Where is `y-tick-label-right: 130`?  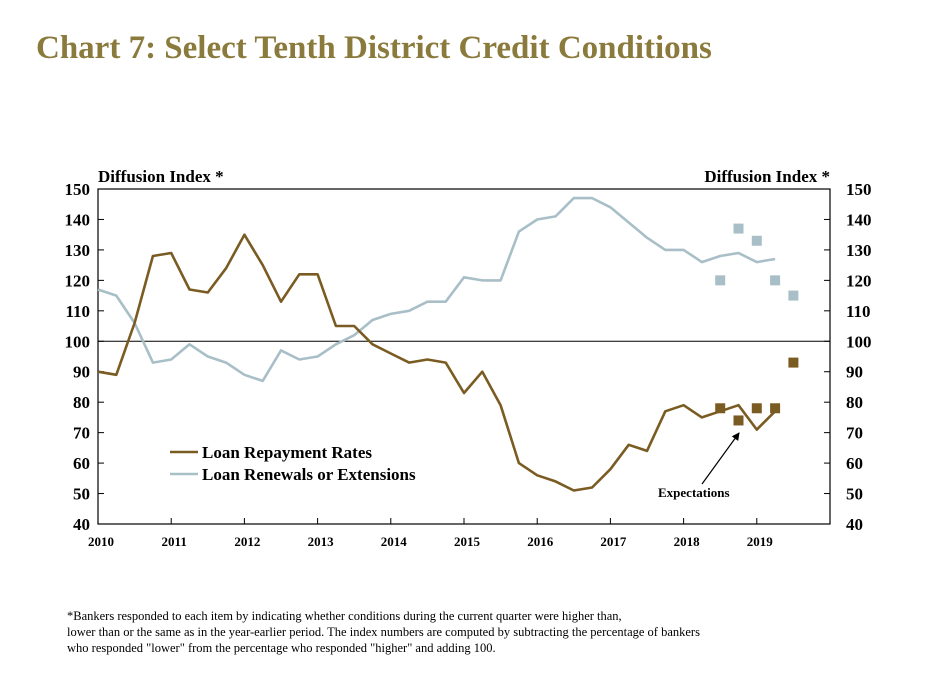 y-tick-label-right: 130 is located at coordinates (859, 250).